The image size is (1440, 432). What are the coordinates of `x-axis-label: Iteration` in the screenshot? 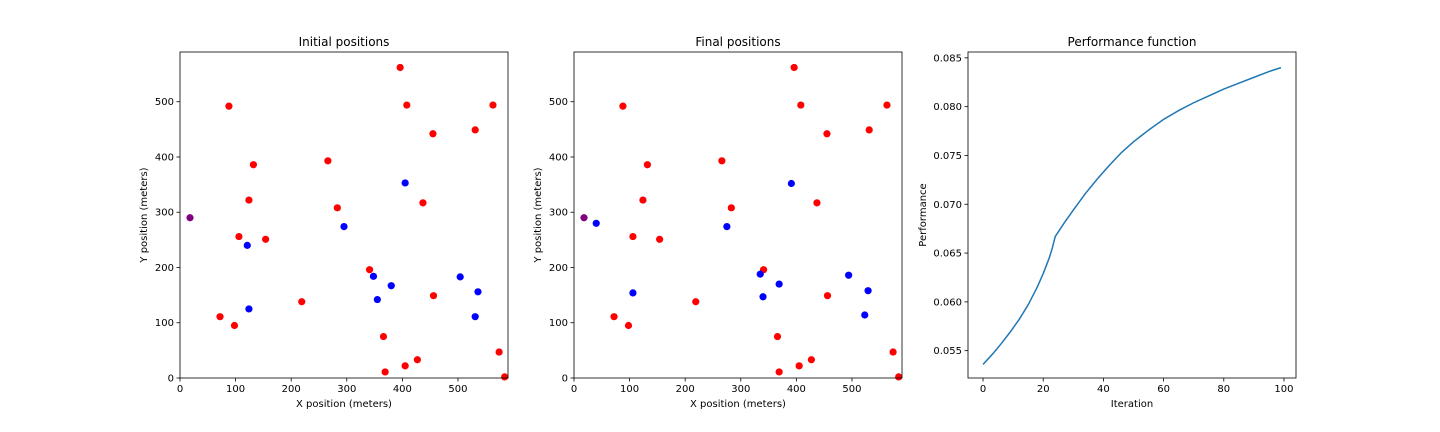 It's located at (1132, 404).